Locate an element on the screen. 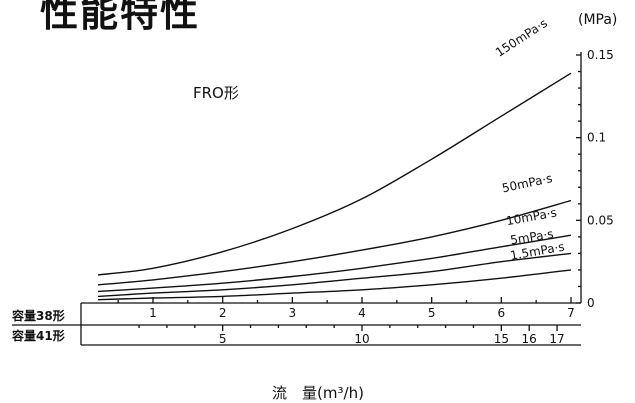  series-label: 50mPa·s is located at coordinates (527, 183).